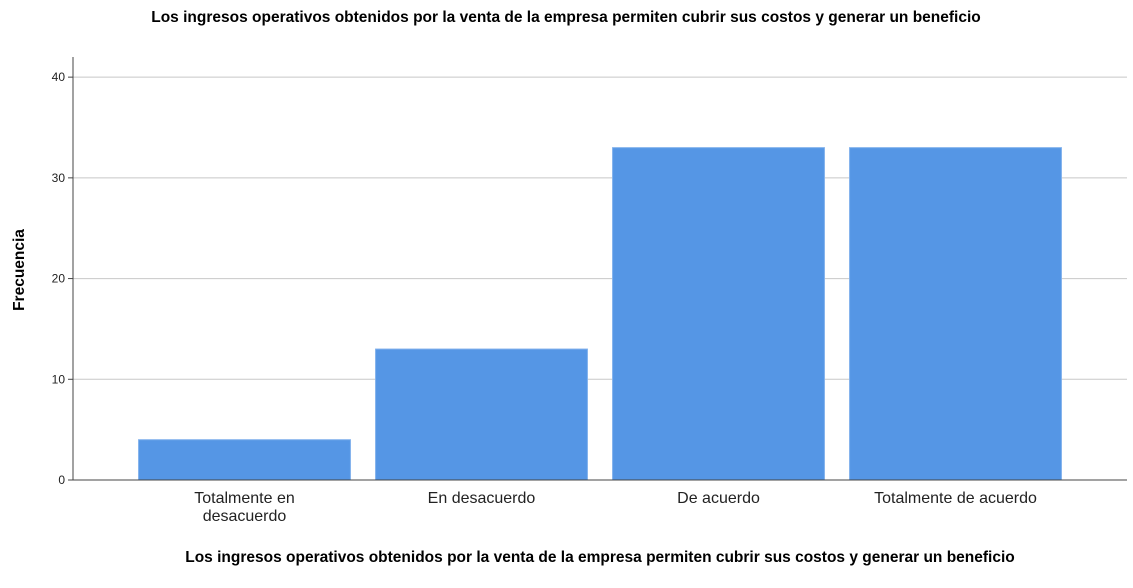 The image size is (1133, 588). I want to click on y-tick-label: 40, so click(59, 77).